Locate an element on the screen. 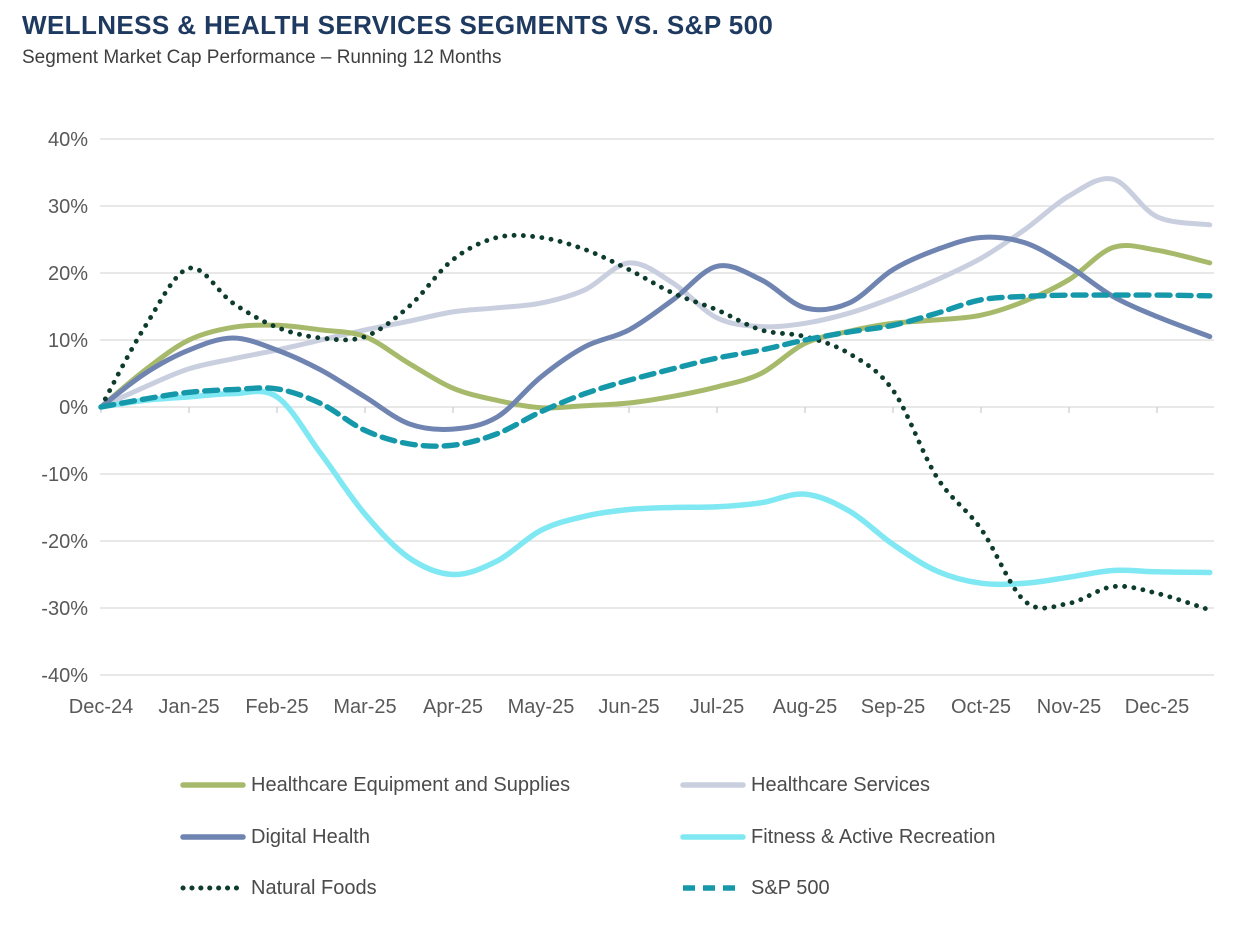  legend-item-natural-foods: Natural Foods is located at coordinates (278, 888).